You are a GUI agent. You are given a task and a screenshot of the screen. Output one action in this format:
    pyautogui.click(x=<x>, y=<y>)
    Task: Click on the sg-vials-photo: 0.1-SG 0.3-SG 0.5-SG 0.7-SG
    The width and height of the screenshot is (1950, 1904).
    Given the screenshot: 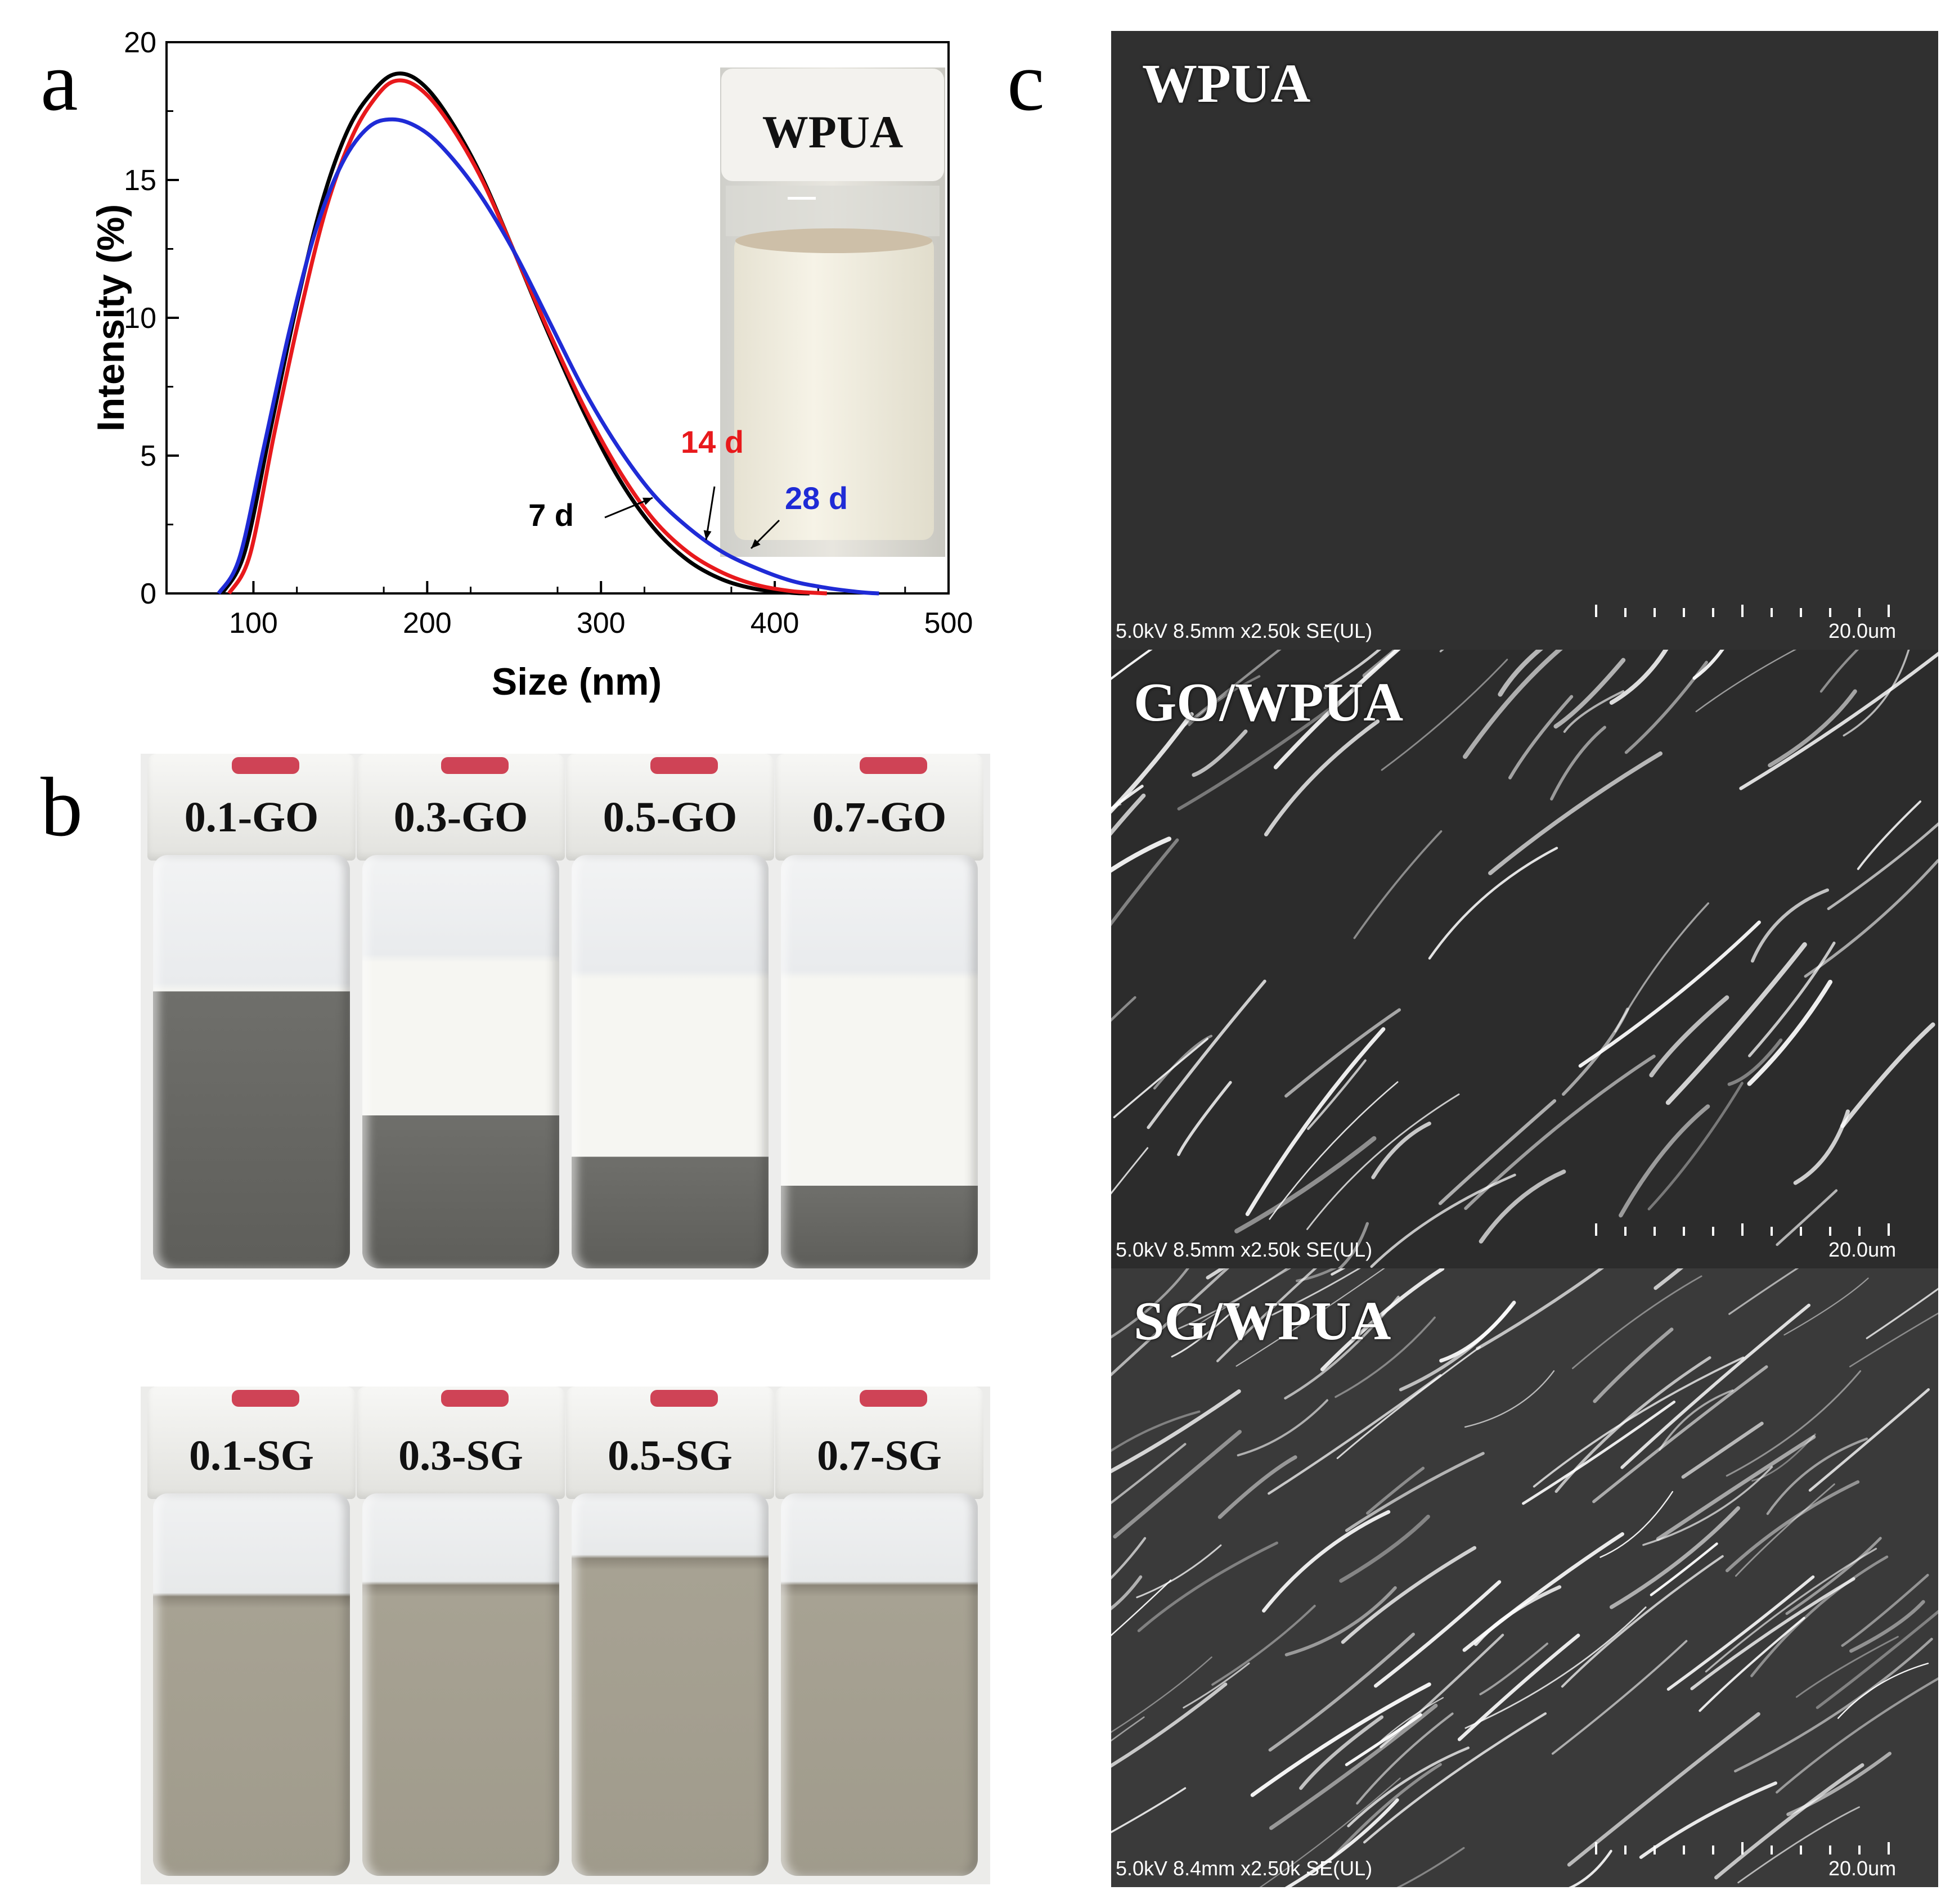 What is the action you would take?
    pyautogui.click(x=565, y=1635)
    